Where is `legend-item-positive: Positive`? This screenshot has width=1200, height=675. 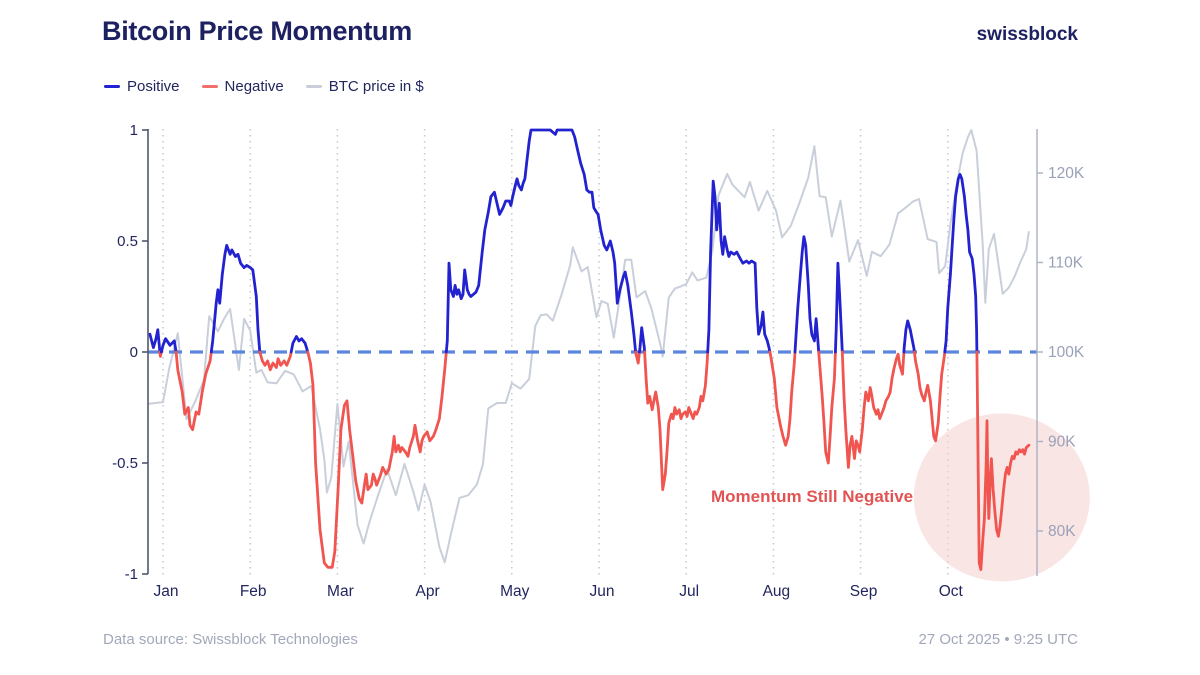 legend-item-positive: Positive is located at coordinates (142, 86).